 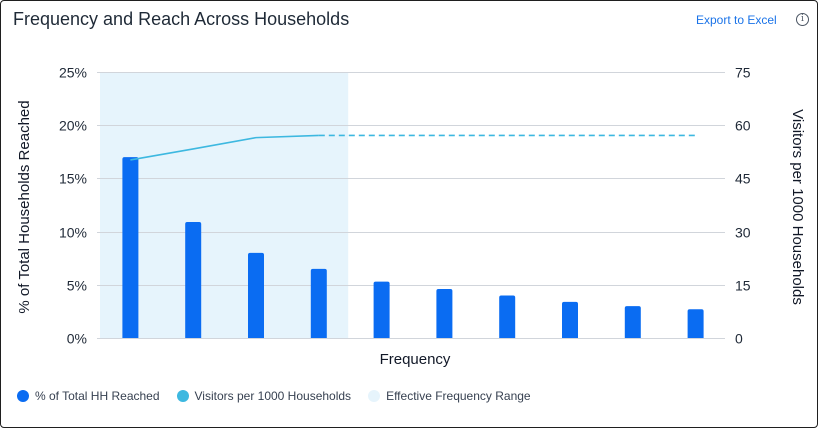 What do you see at coordinates (73, 179) in the screenshot?
I see `y-tick-label: 15%` at bounding box center [73, 179].